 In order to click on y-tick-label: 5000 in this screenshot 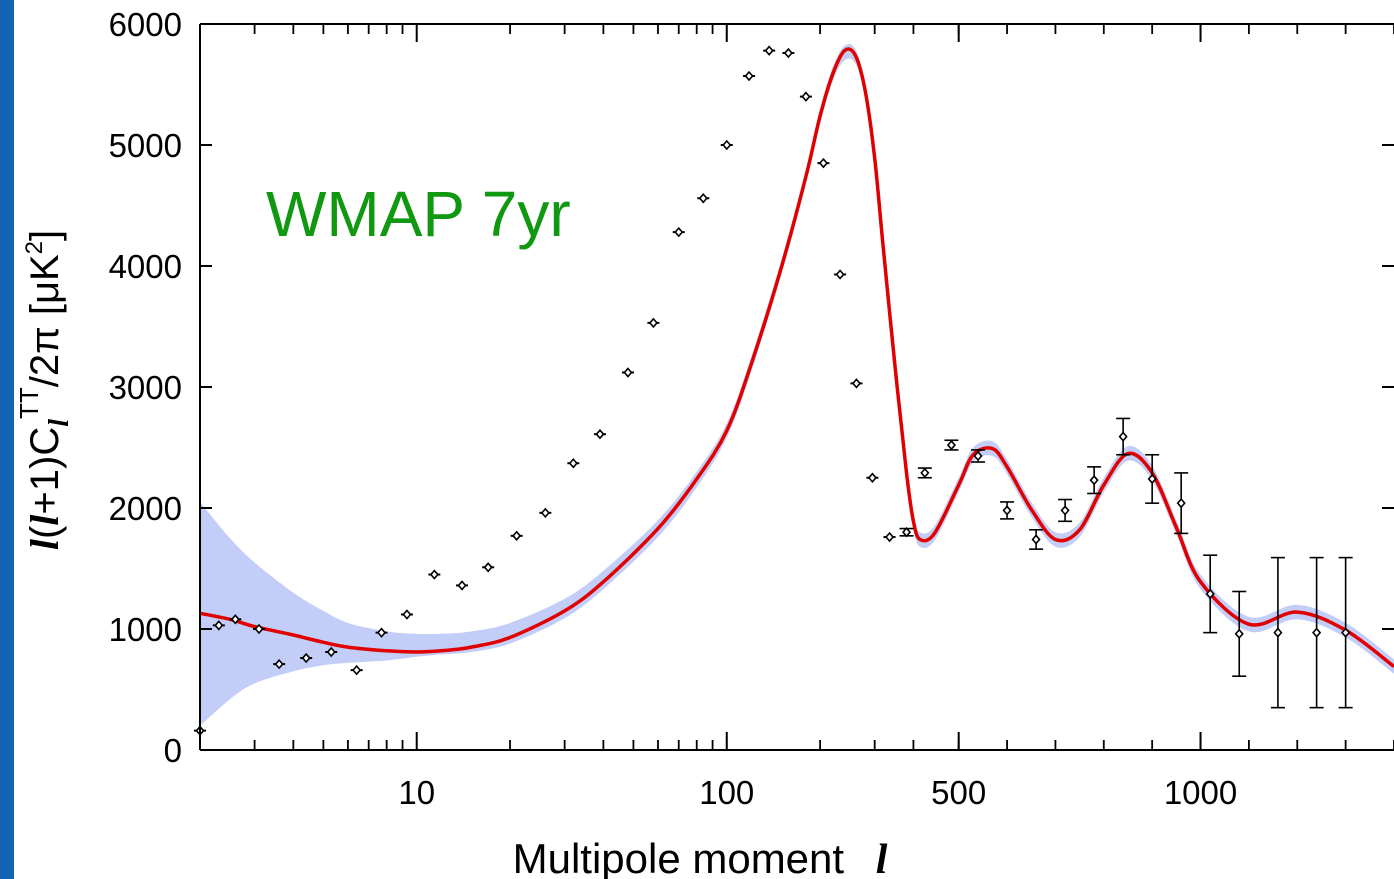, I will do `click(145, 145)`.